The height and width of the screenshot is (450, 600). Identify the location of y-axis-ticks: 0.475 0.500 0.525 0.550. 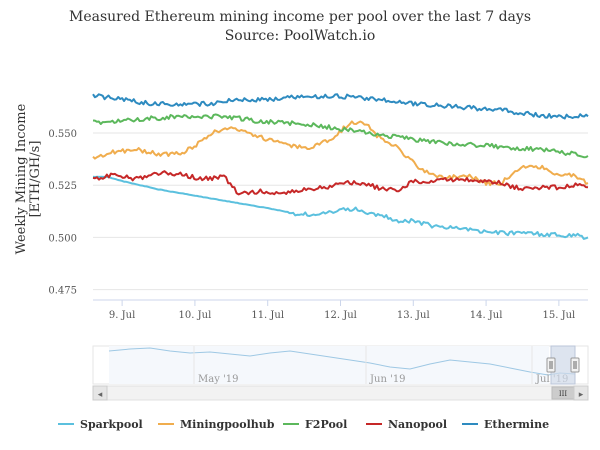
(62, 213).